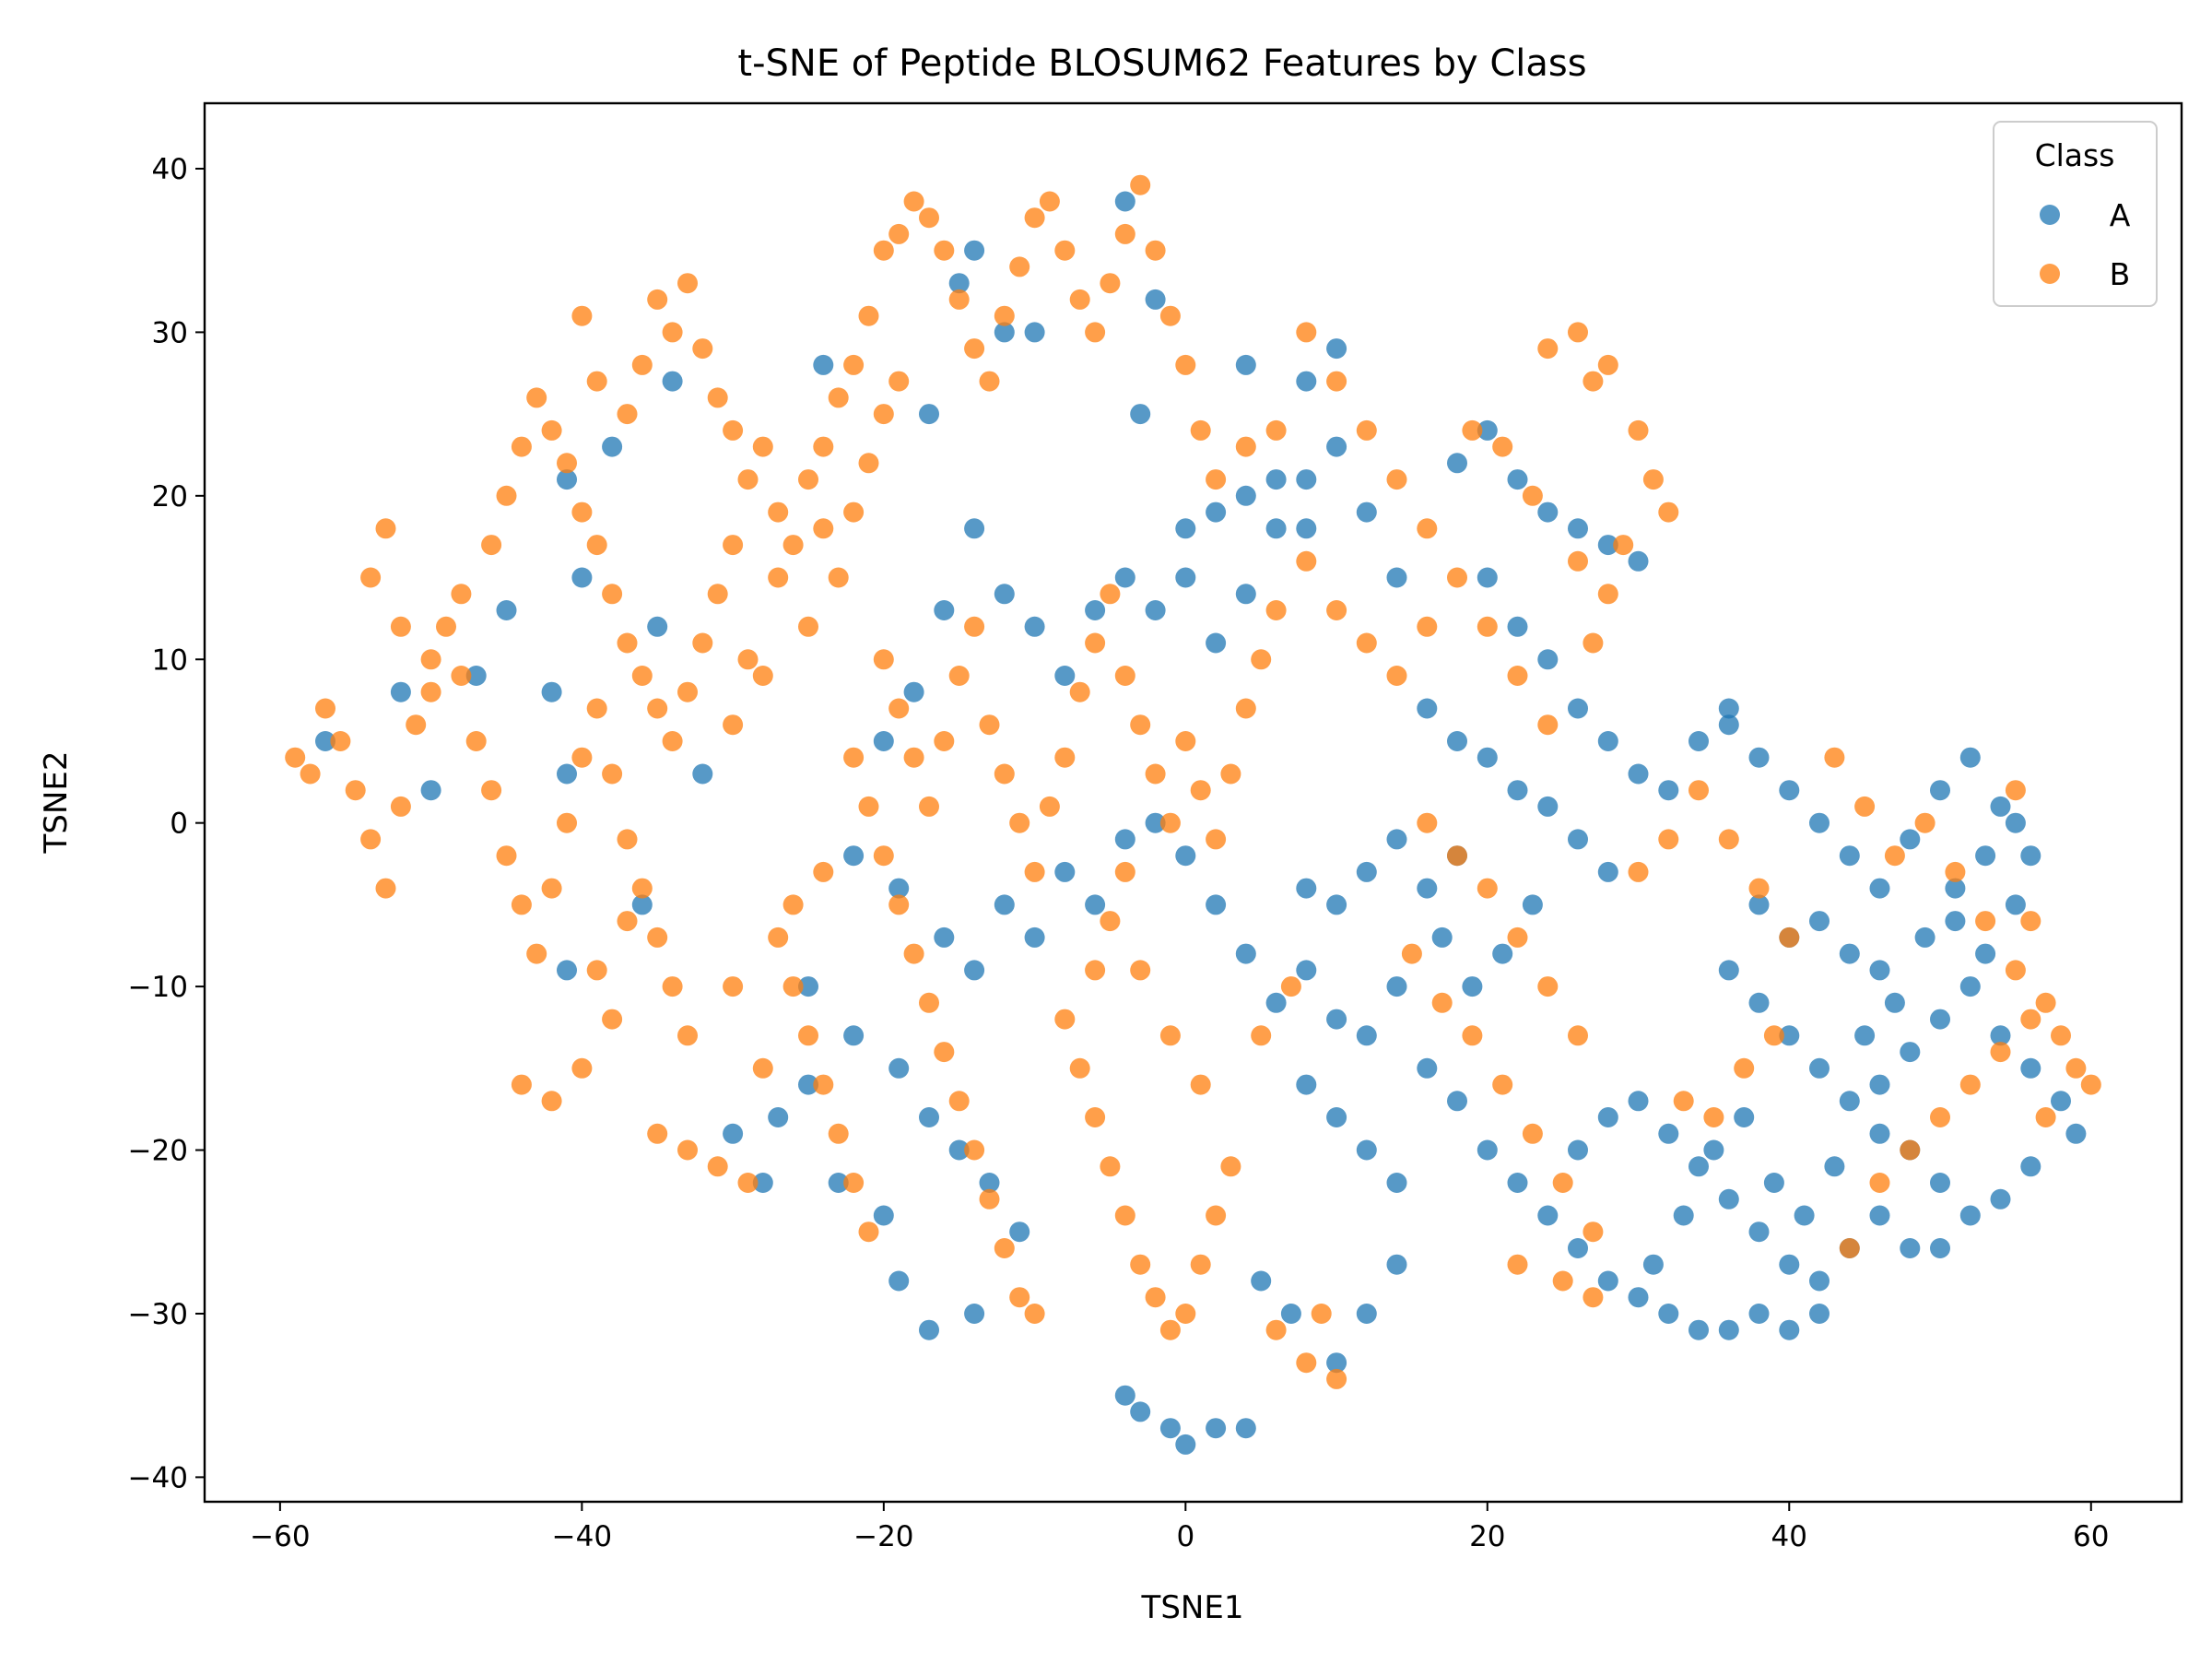  I want to click on legend-marker-b, so click(2050, 274).